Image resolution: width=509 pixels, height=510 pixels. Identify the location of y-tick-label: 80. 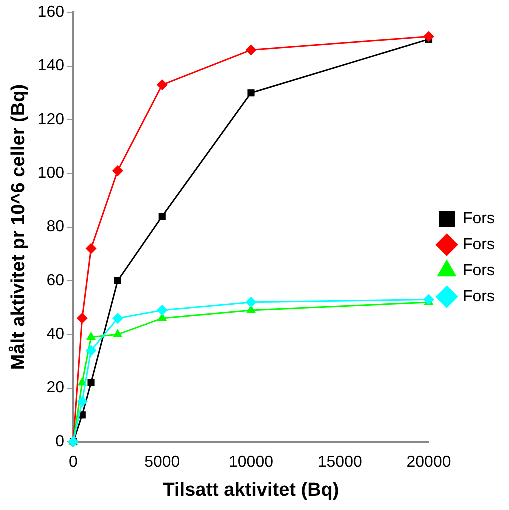
(55, 227).